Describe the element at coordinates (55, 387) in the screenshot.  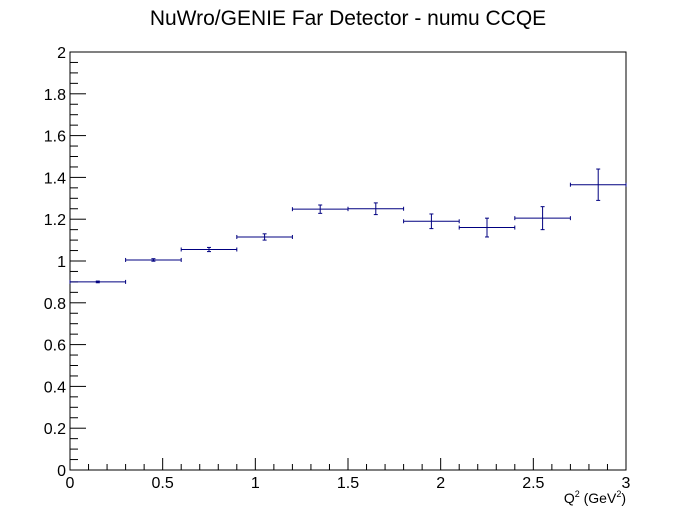
I see `y-tick-label: 0.4` at that location.